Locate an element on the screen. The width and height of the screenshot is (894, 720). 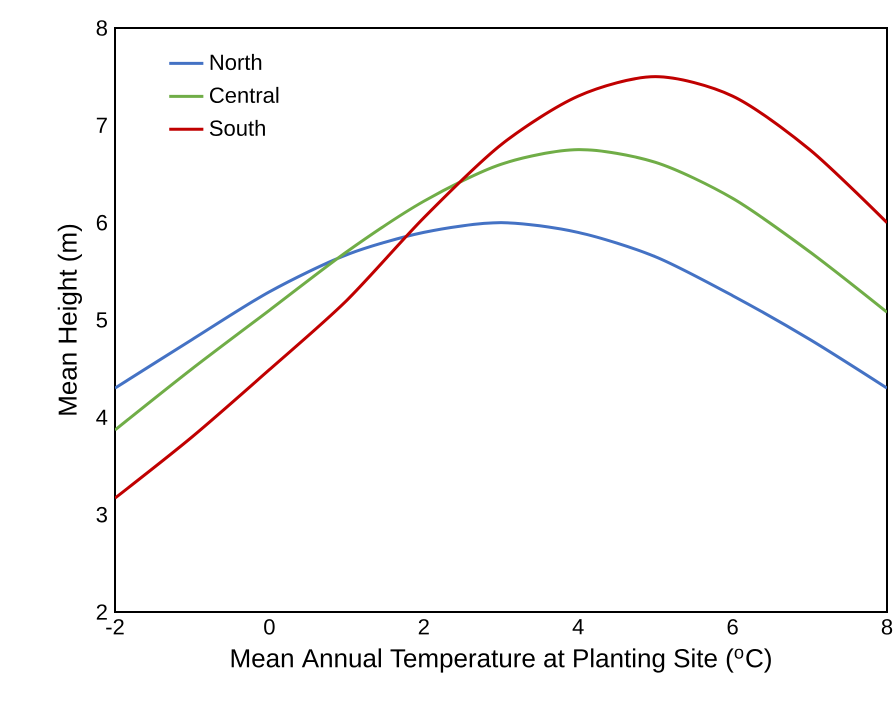
y-axis-title: Mean Height (m) is located at coordinates (70, 319).